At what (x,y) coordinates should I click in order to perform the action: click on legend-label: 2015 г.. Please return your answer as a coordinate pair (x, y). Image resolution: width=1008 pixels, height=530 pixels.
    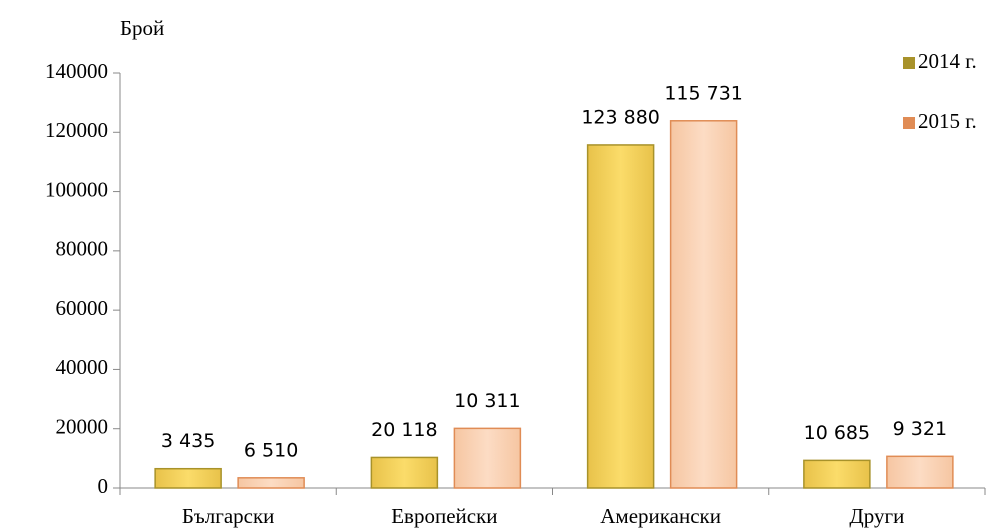
    Looking at the image, I should click on (947, 121).